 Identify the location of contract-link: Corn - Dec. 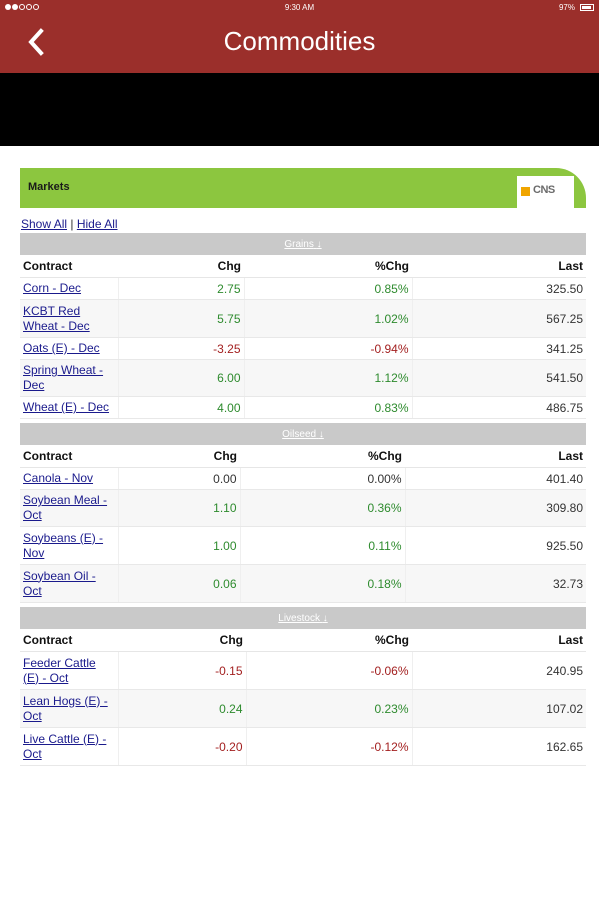
(52, 288).